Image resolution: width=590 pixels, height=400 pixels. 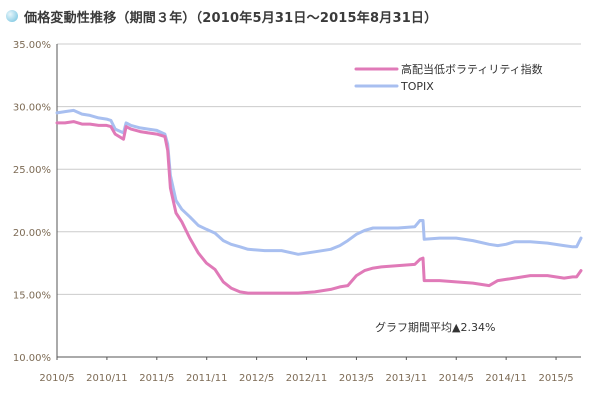 What do you see at coordinates (555, 378) in the screenshot?
I see `x-tick-label: 2015/5` at bounding box center [555, 378].